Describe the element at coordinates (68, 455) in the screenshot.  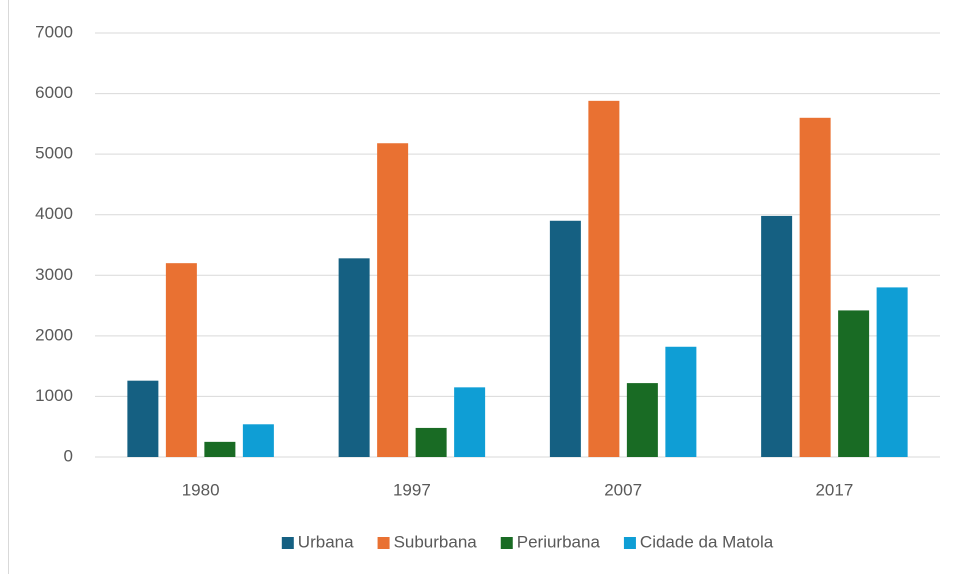
I see `y-tick-label: 0` at that location.